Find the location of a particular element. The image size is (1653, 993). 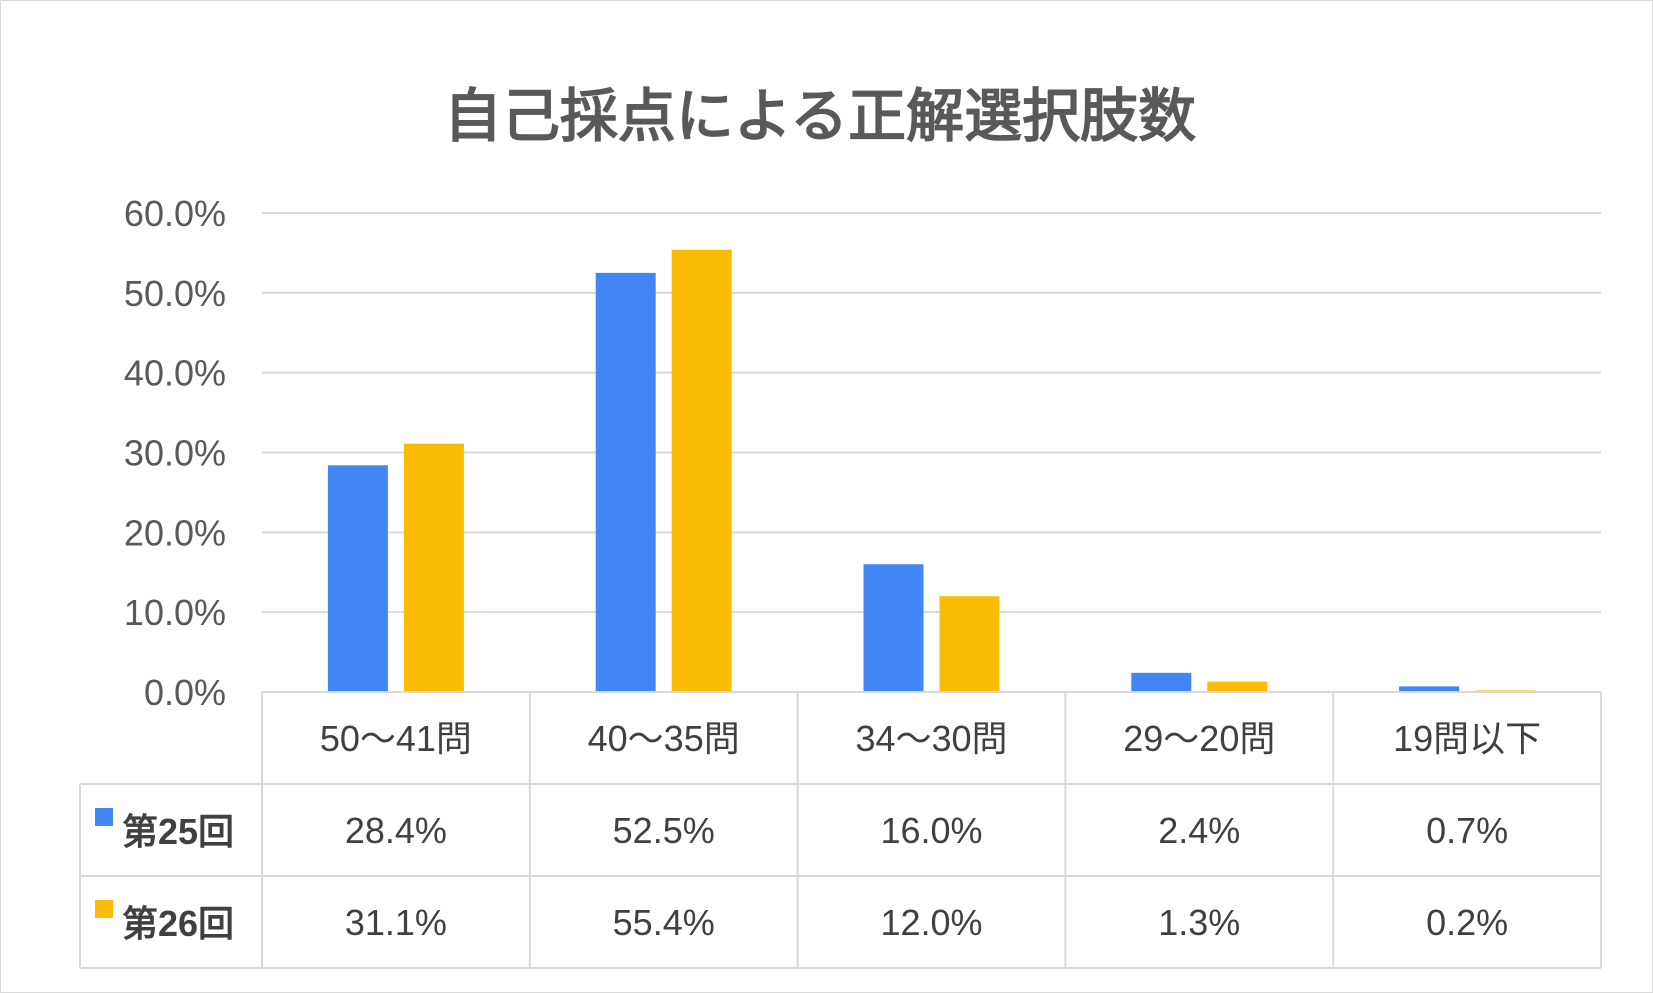

y-tick-label: 0.0% is located at coordinates (185, 692).